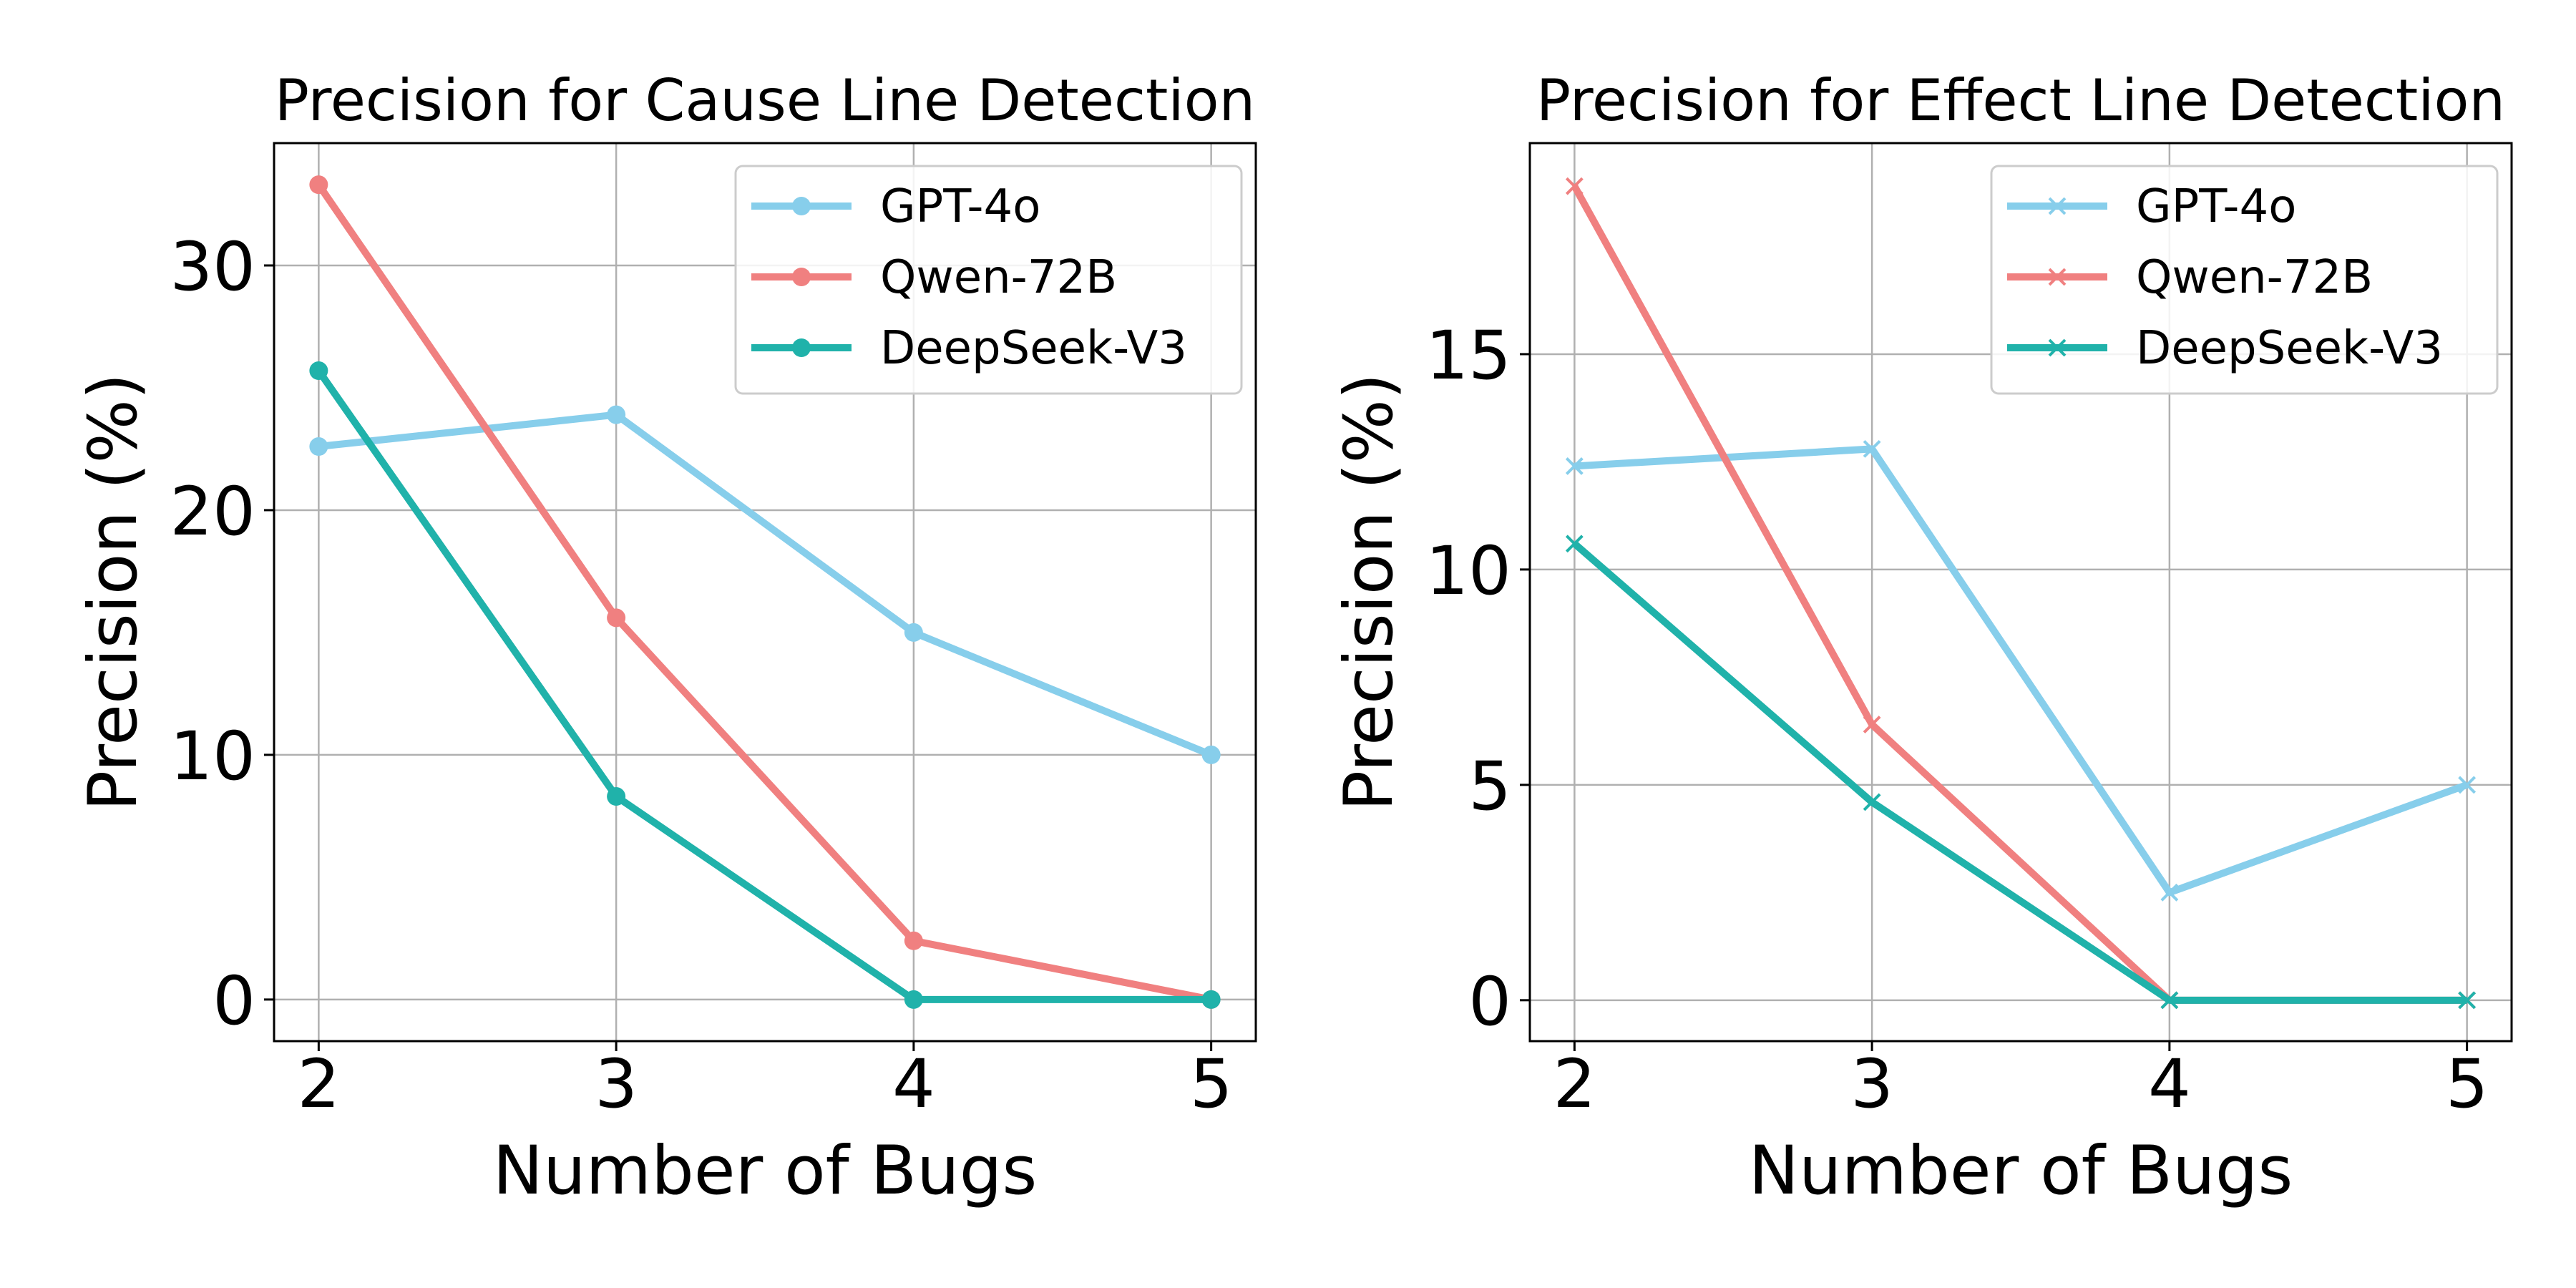 The height and width of the screenshot is (1288, 2576). Describe the element at coordinates (1489, 787) in the screenshot. I see `y-tick-label: 5` at that location.